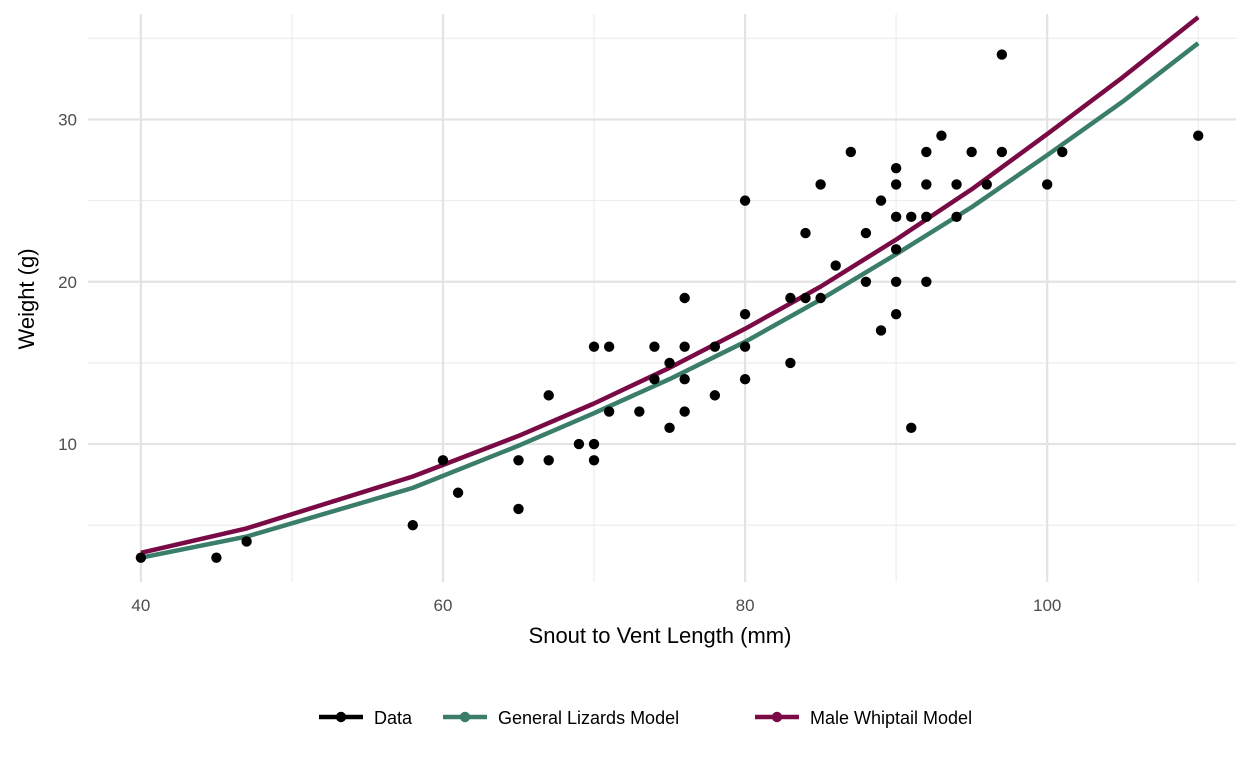 The height and width of the screenshot is (768, 1248). I want to click on legend-label: Data, so click(393, 718).